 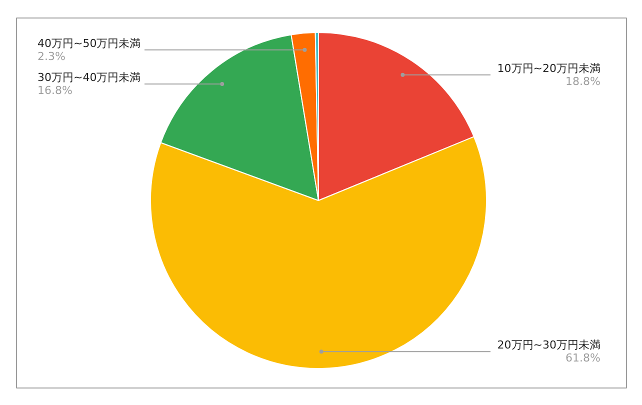 I want to click on slice-label: 10万円~20万円未満, so click(x=549, y=68).